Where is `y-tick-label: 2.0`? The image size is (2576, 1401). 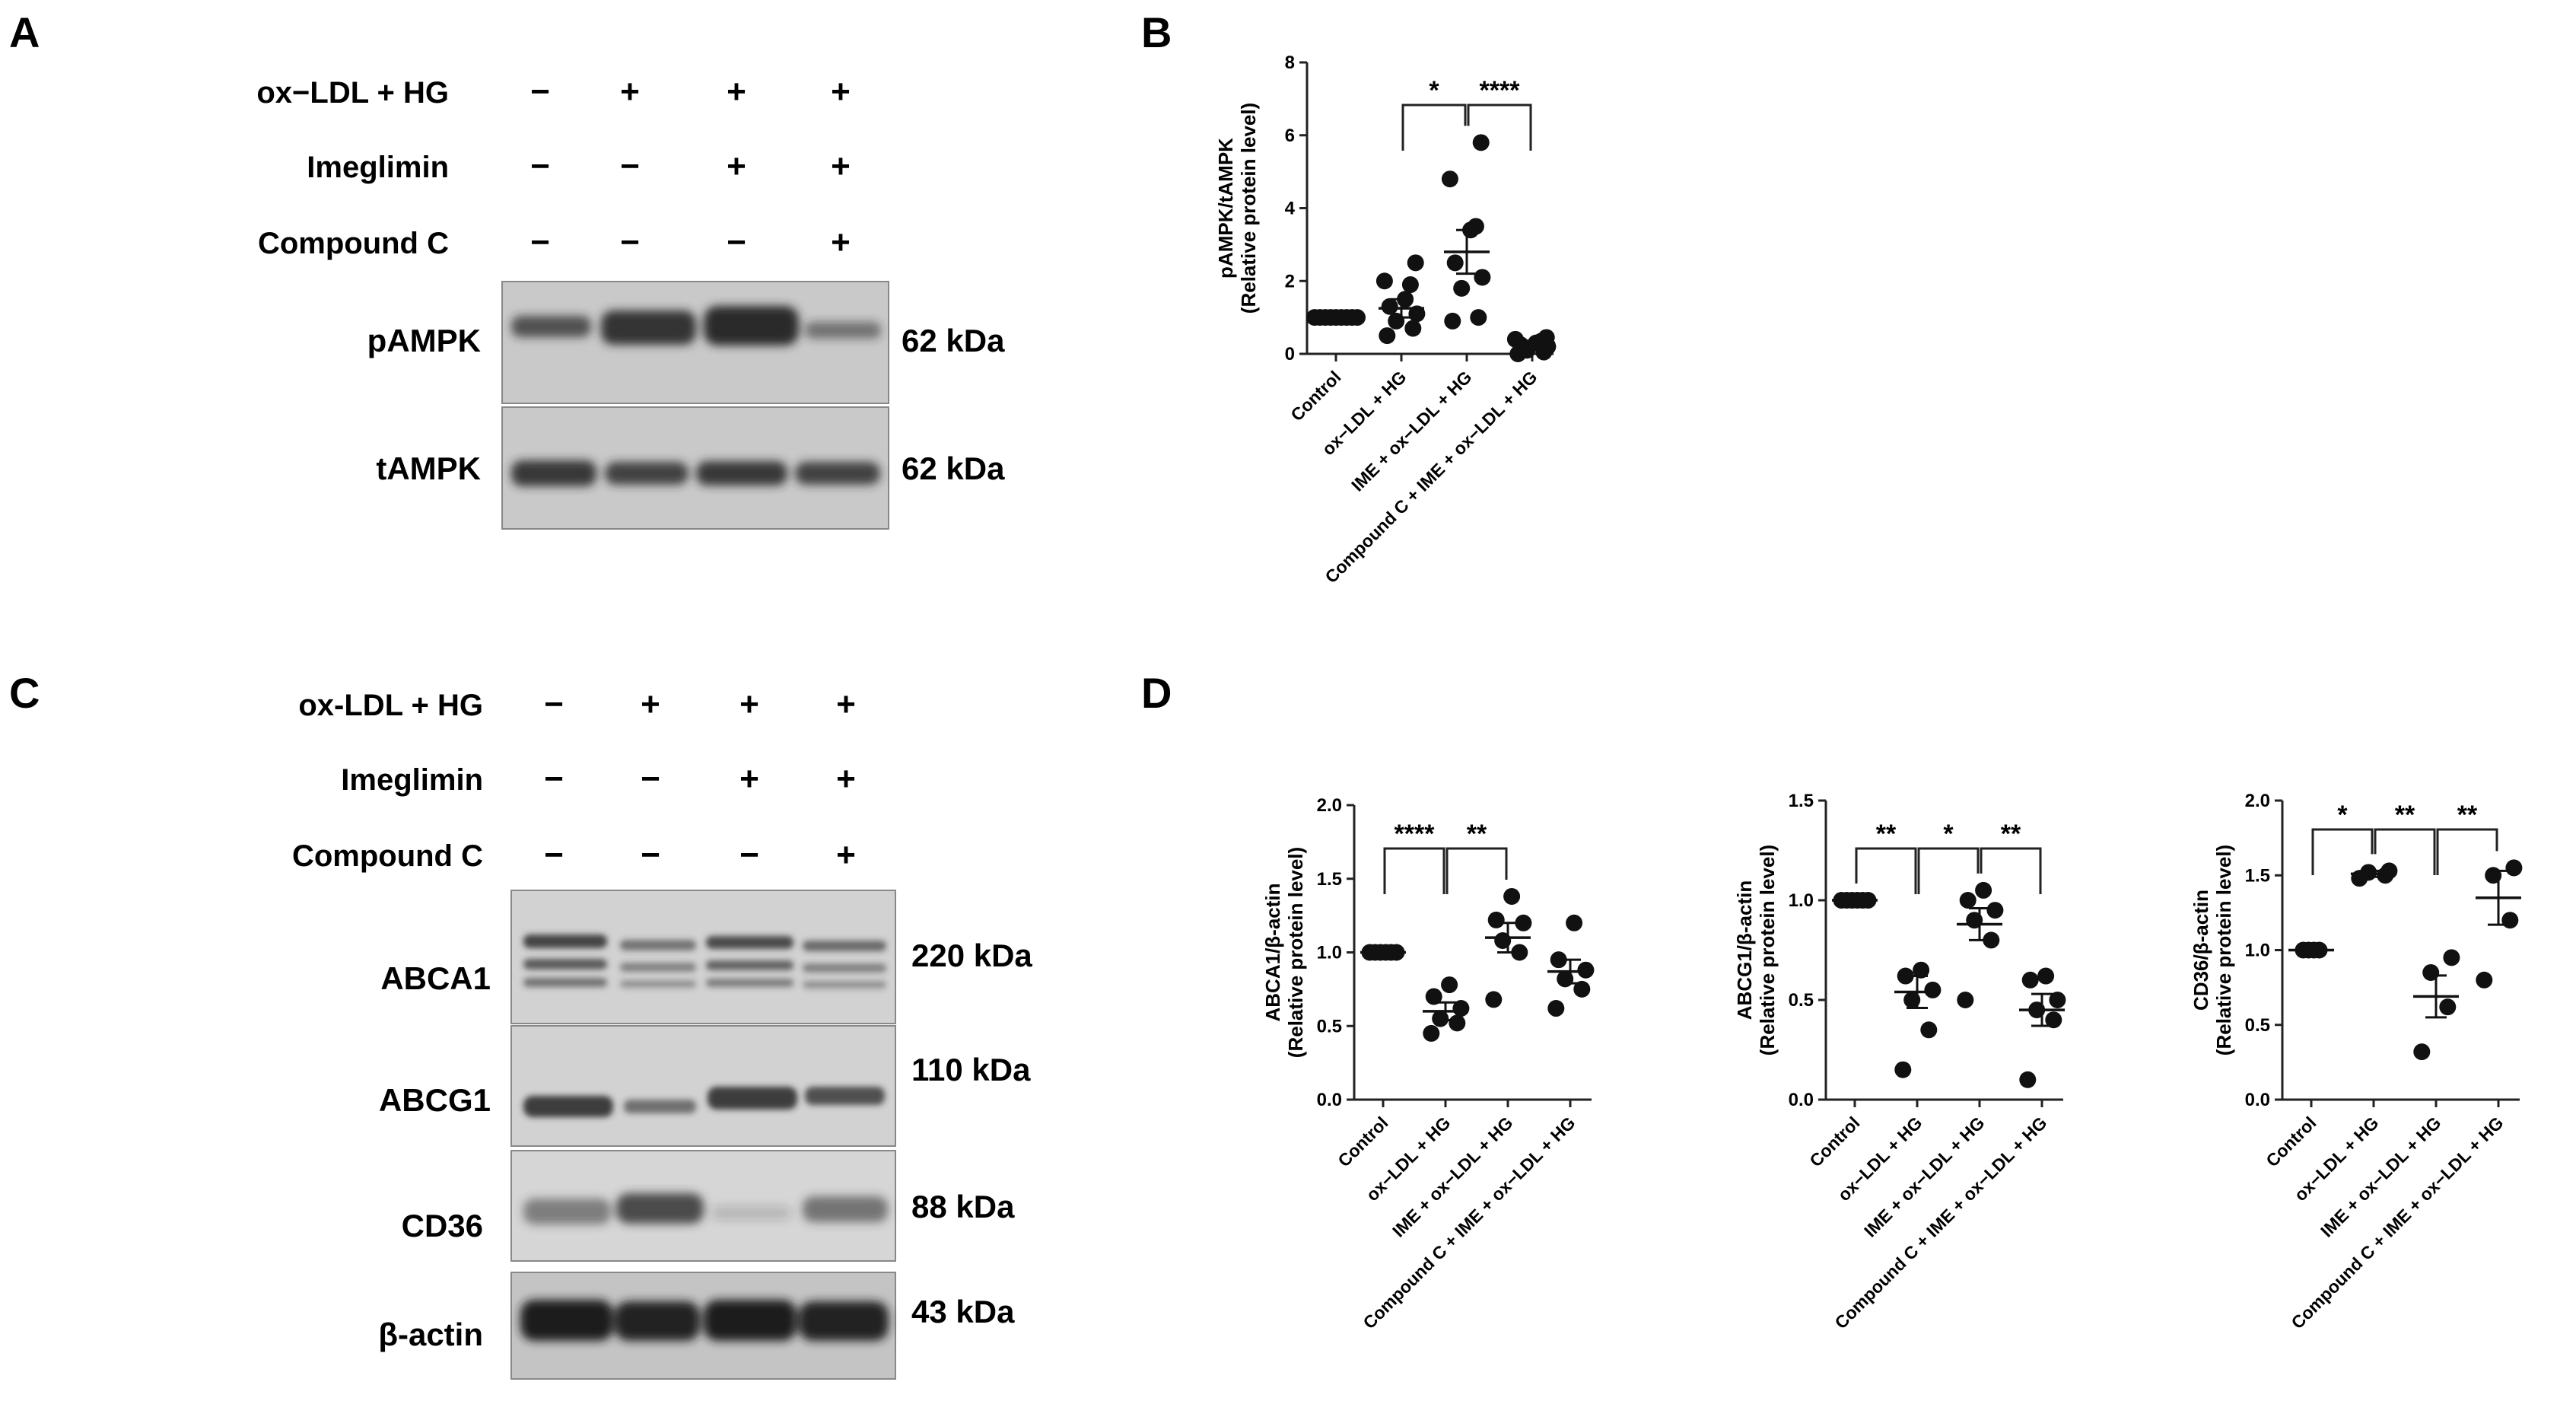
y-tick-label: 2.0 is located at coordinates (1330, 806).